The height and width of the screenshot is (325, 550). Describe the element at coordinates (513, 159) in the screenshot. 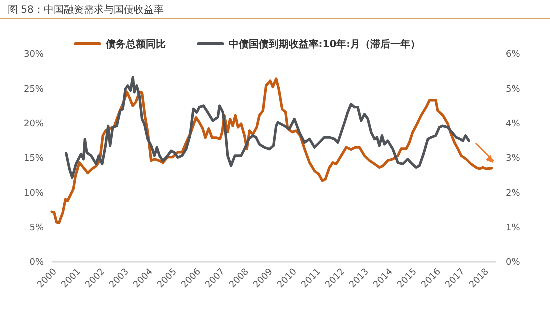

I see `y2-tick-label: 3%` at that location.